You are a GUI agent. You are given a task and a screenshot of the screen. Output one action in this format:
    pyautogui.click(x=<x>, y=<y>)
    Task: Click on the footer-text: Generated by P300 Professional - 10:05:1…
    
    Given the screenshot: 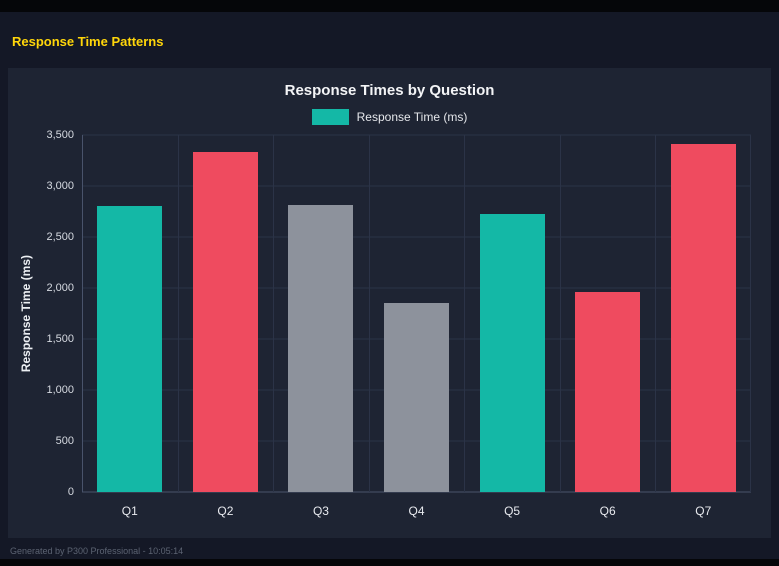 What is the action you would take?
    pyautogui.click(x=97, y=551)
    